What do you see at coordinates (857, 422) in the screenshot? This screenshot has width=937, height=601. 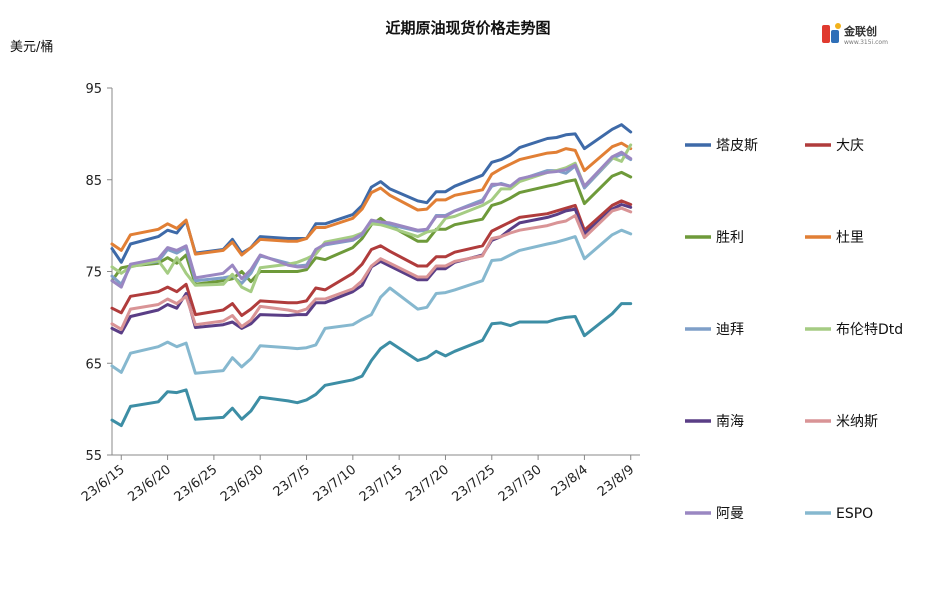 I see `legend-label: 米纳斯` at bounding box center [857, 422].